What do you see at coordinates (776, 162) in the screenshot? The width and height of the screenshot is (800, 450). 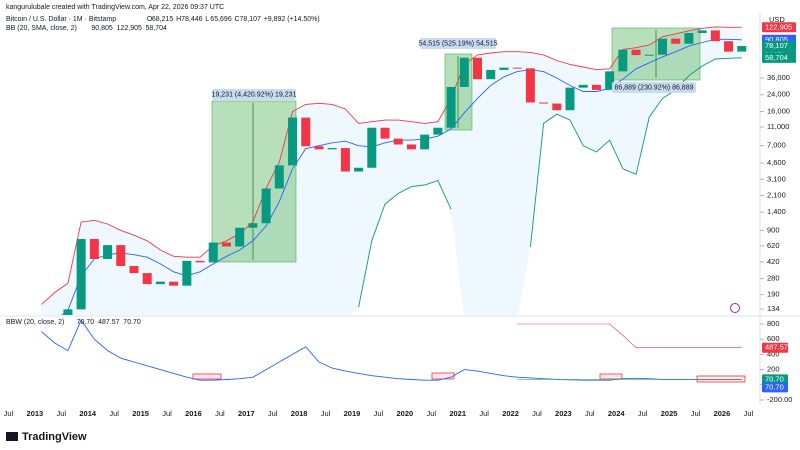 I see `y-tick-label: 4,600` at bounding box center [776, 162].